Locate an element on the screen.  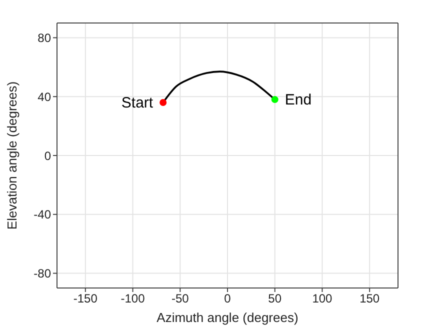
x-tick-label: -100 is located at coordinates (133, 299).